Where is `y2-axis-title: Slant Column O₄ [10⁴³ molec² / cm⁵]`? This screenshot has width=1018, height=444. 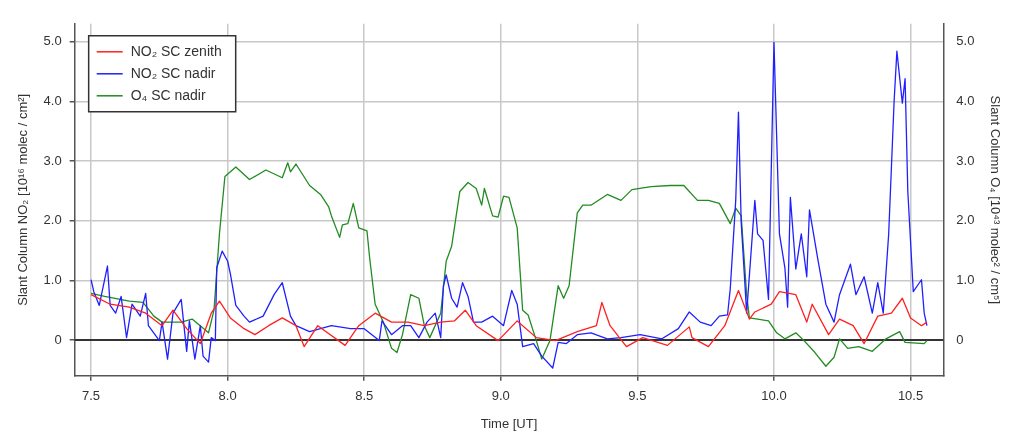 y2-axis-title: Slant Column O₄ [10⁴³ molec² / cm⁵] is located at coordinates (995, 200).